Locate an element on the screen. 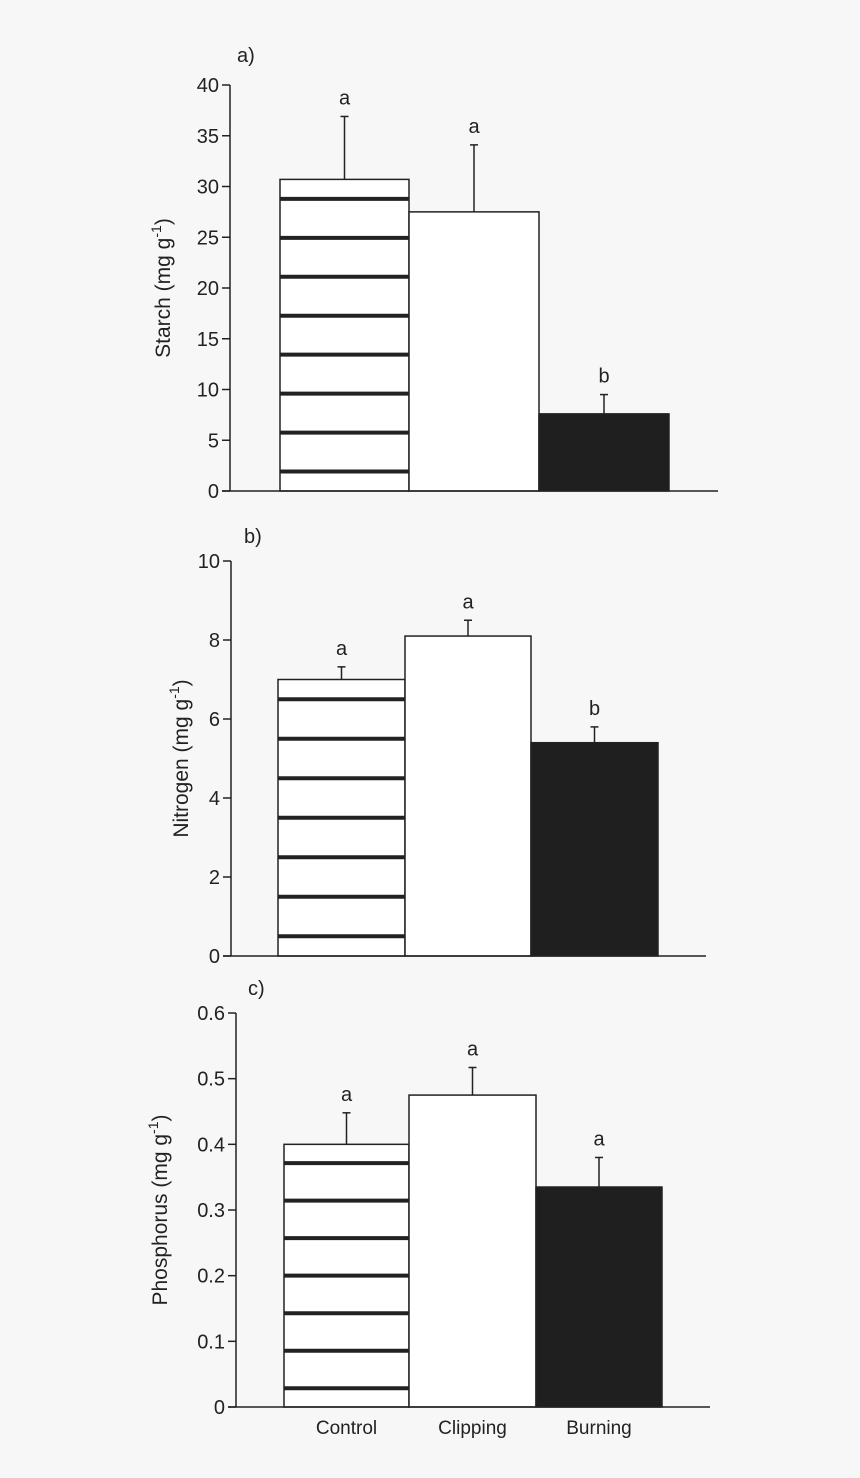 The width and height of the screenshot is (860, 1478). y-axis-title: Nitrogen (mg g-1) is located at coordinates (179, 758).